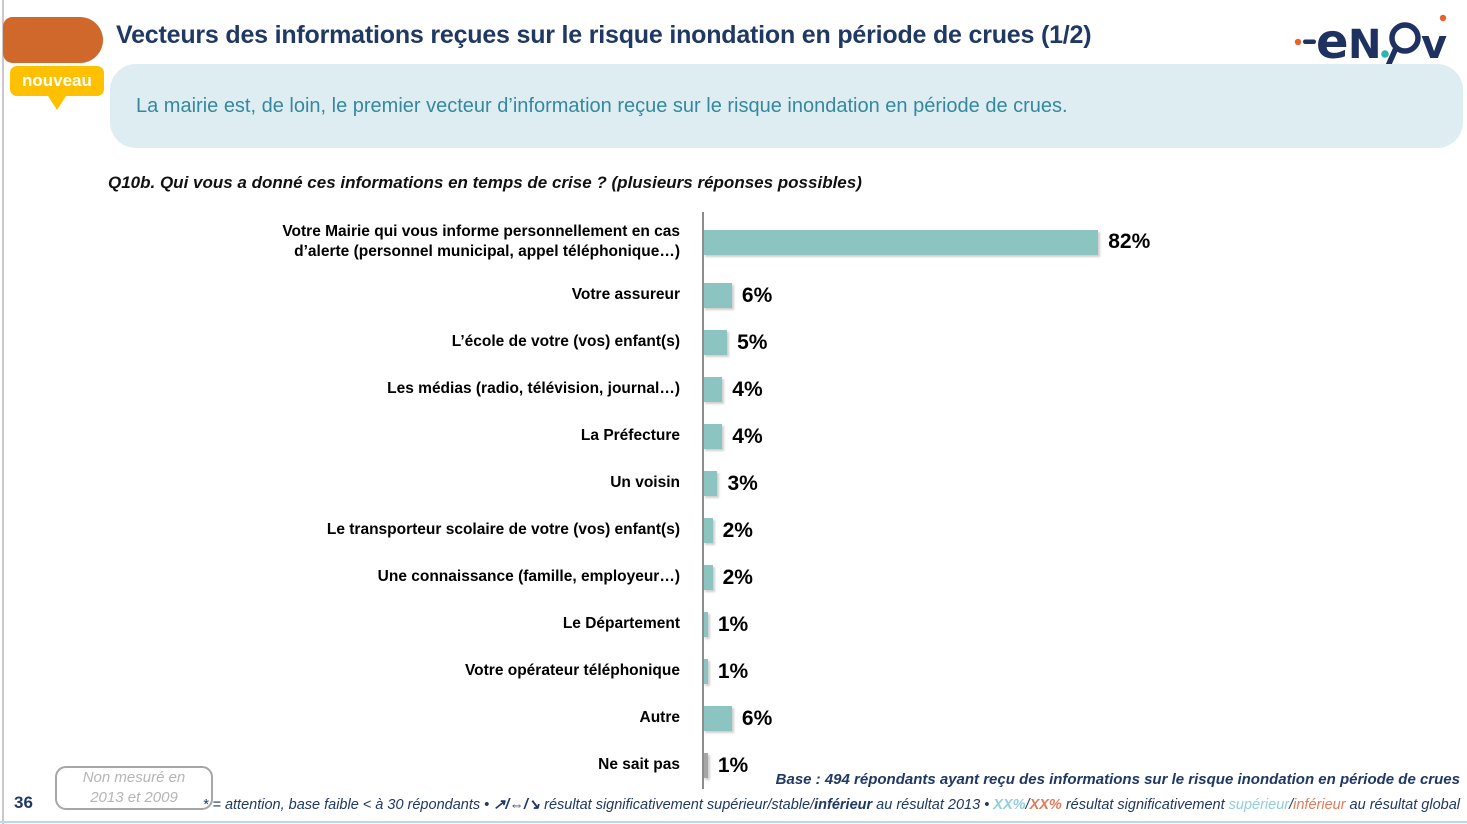 The height and width of the screenshot is (824, 1467). I want to click on header-accent-shape, so click(53, 40).